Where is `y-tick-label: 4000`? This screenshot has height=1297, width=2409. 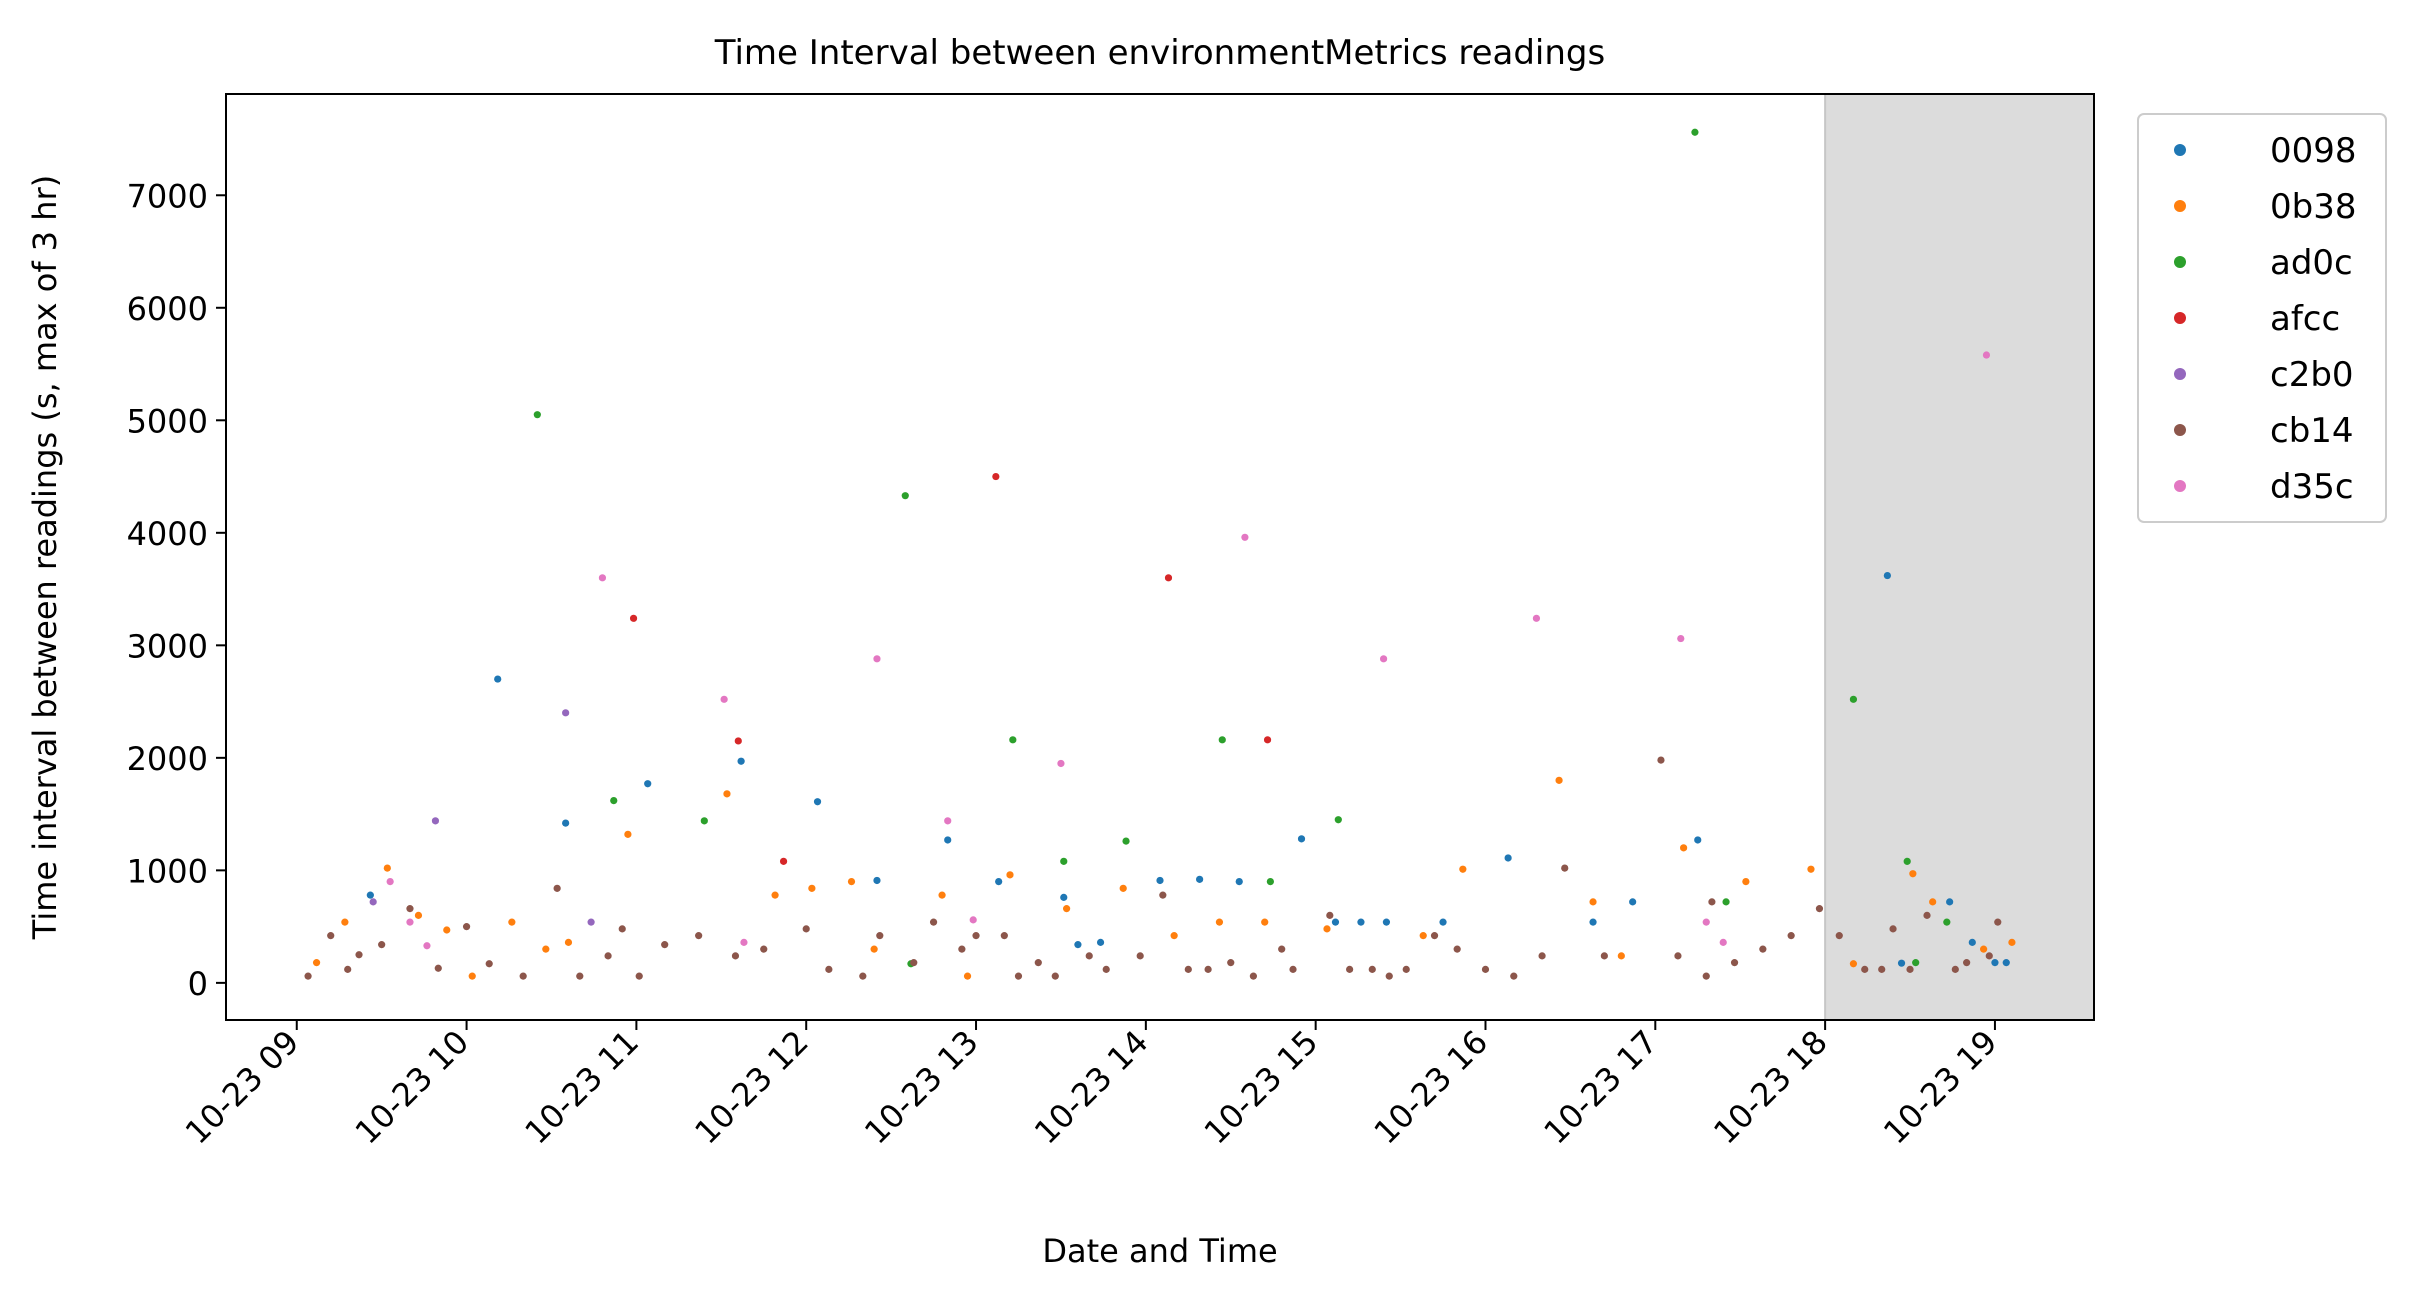
y-tick-label: 4000 is located at coordinates (167, 534).